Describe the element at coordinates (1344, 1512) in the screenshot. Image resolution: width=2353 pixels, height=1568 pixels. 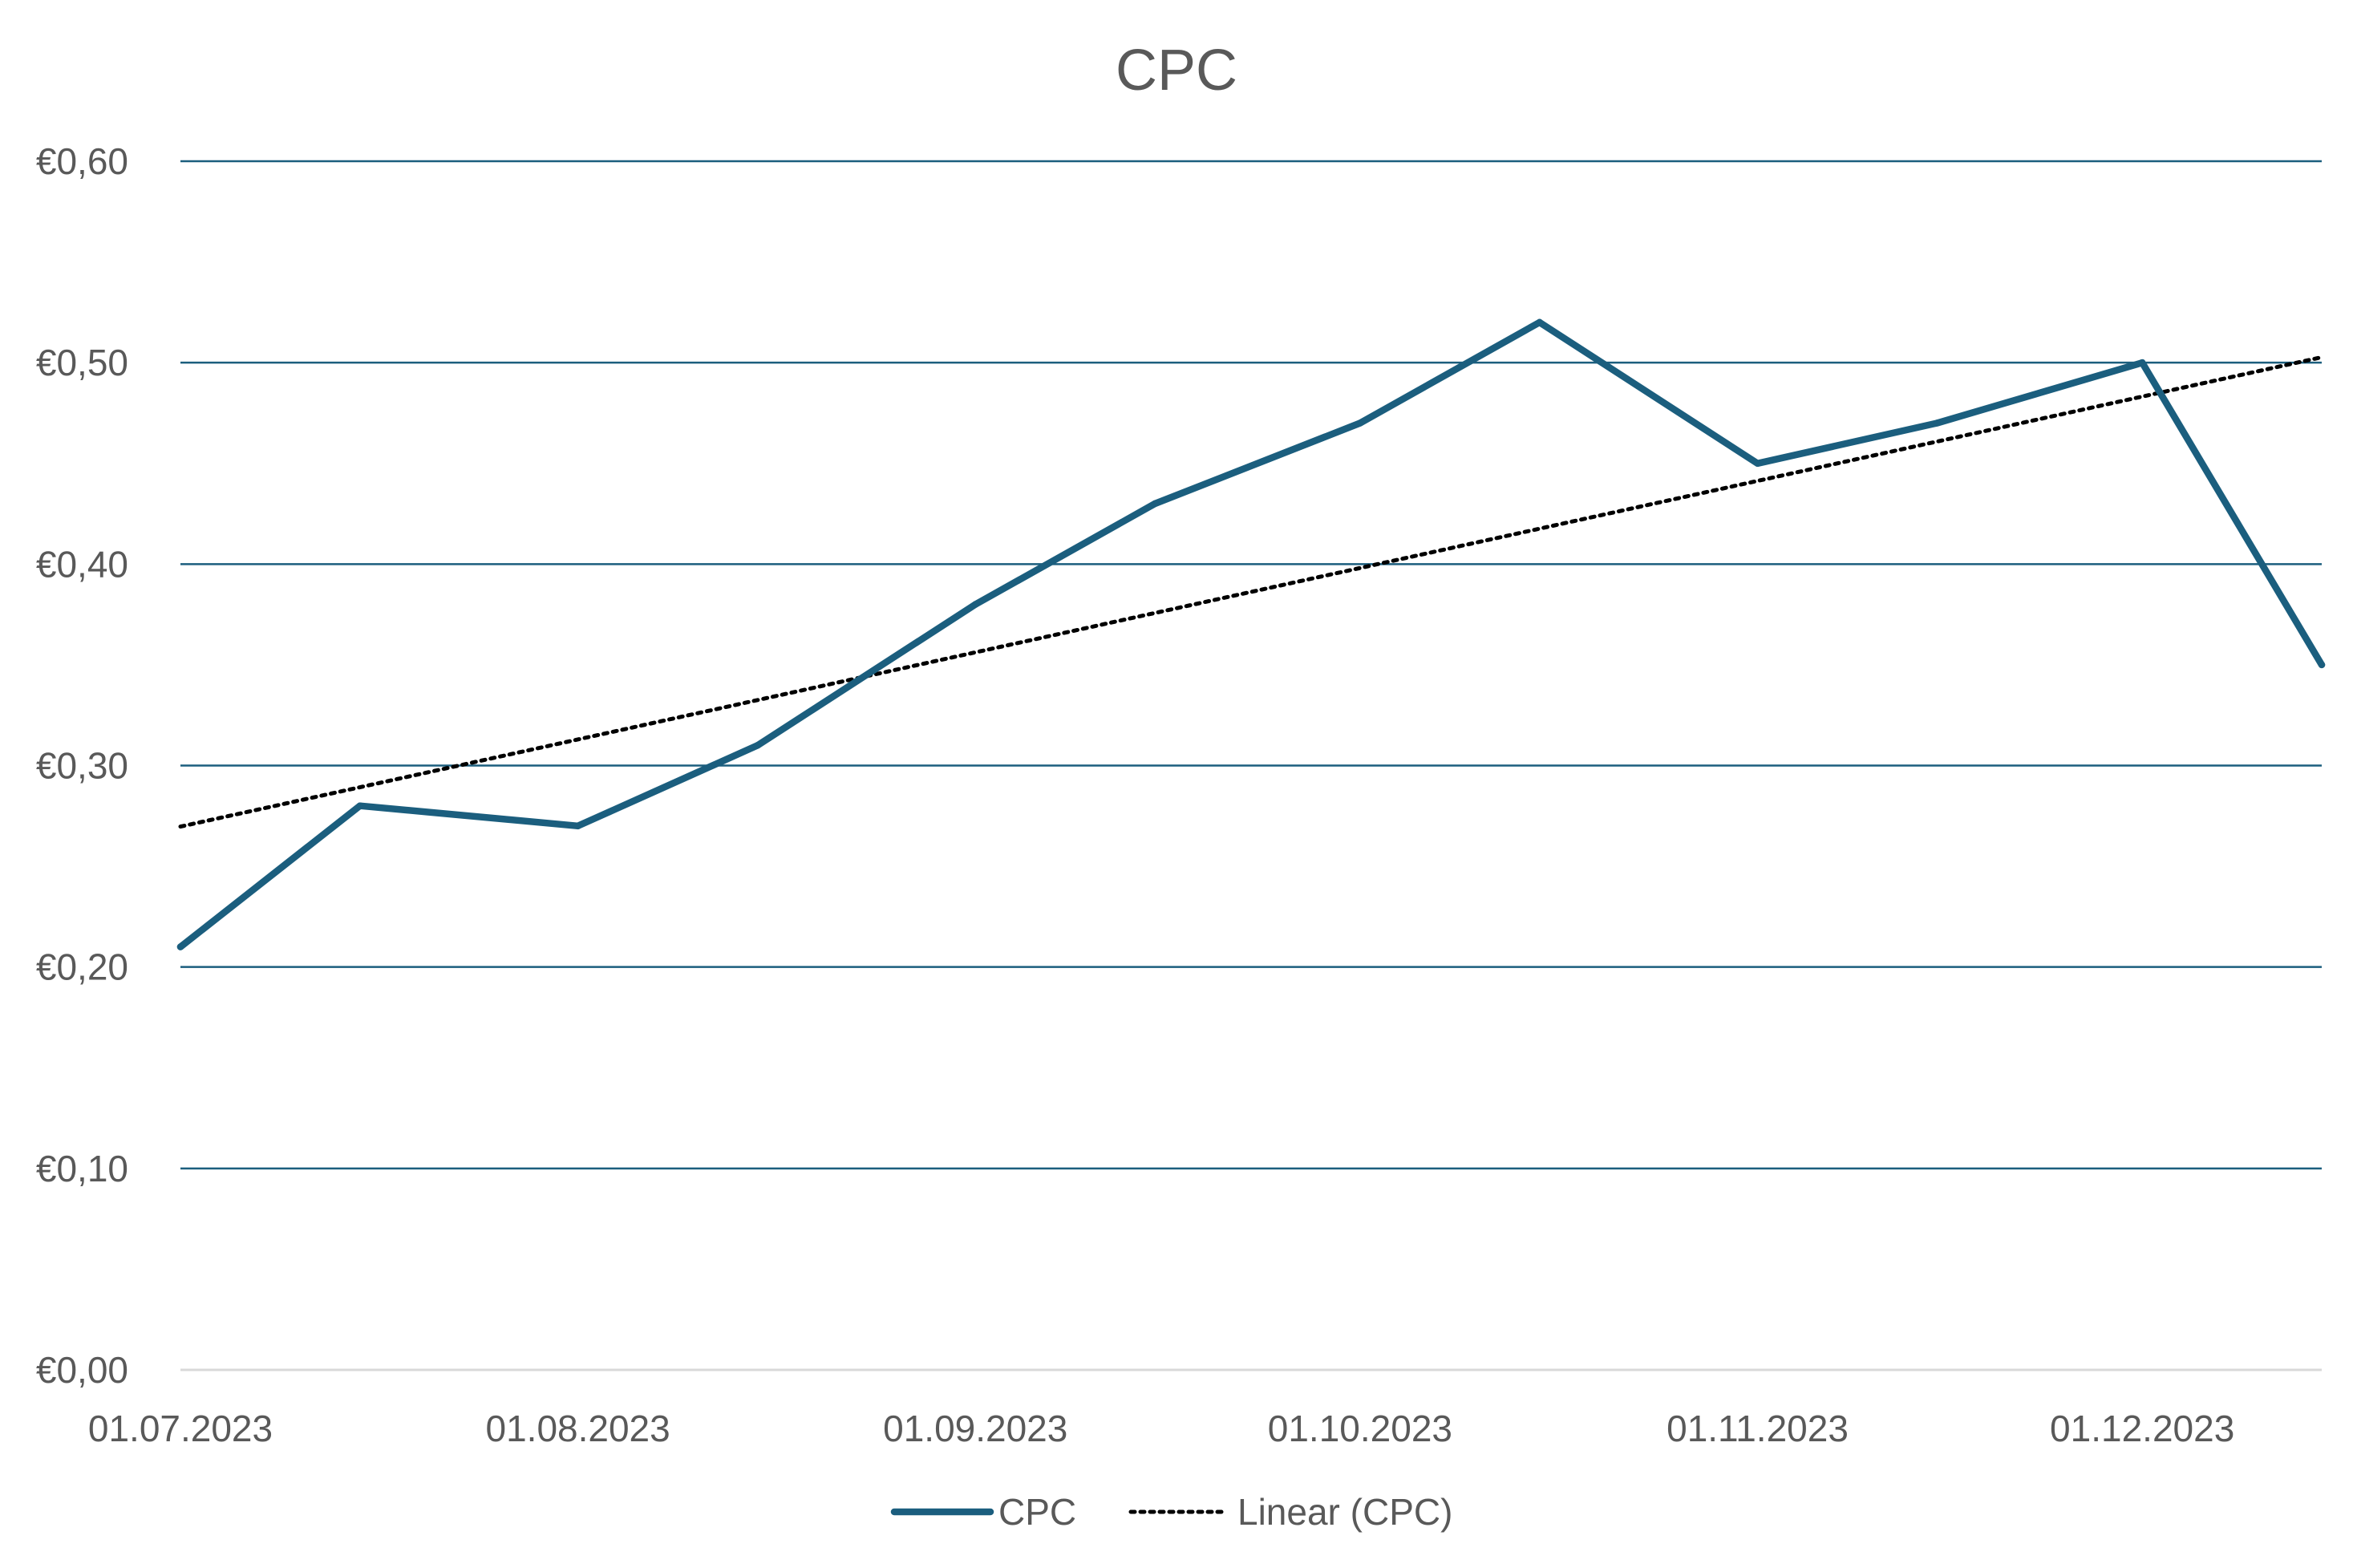
I see `legend-trendline-label: Linear (CPC)` at that location.